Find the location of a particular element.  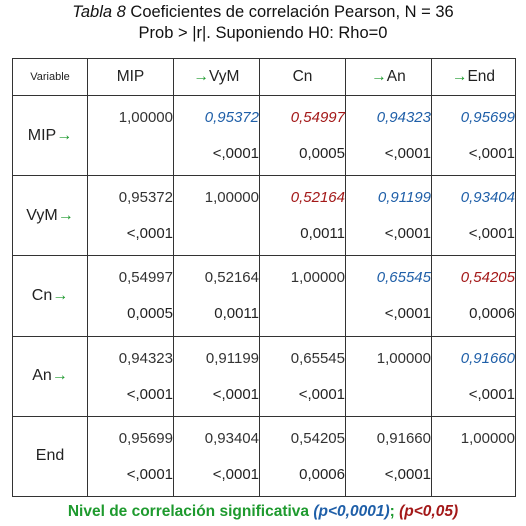

table-cell: 0,95372 <,0001 is located at coordinates (130, 216).